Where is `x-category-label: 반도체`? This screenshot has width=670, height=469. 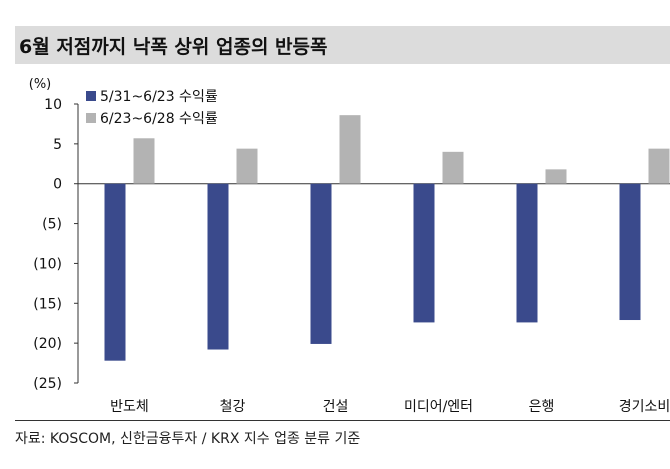 x-category-label: 반도체 is located at coordinates (129, 407).